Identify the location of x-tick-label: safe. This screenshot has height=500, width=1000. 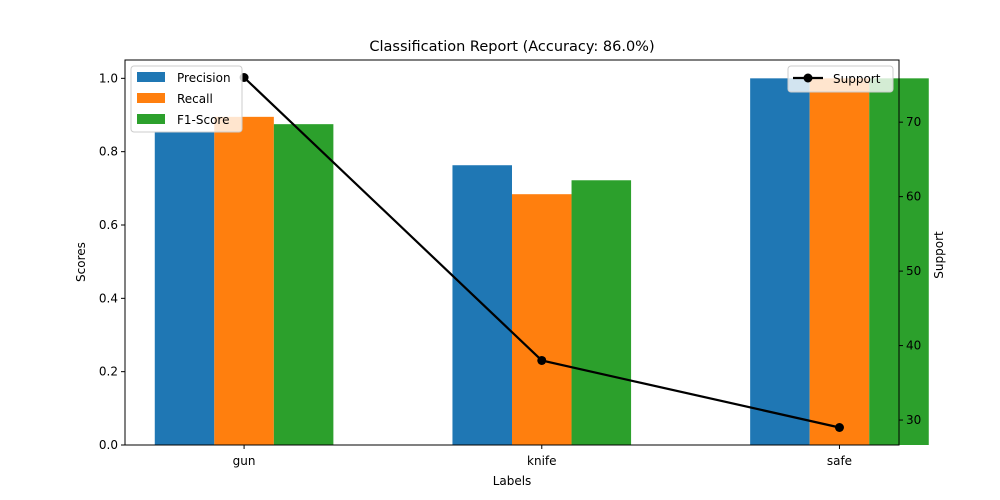
(839, 461).